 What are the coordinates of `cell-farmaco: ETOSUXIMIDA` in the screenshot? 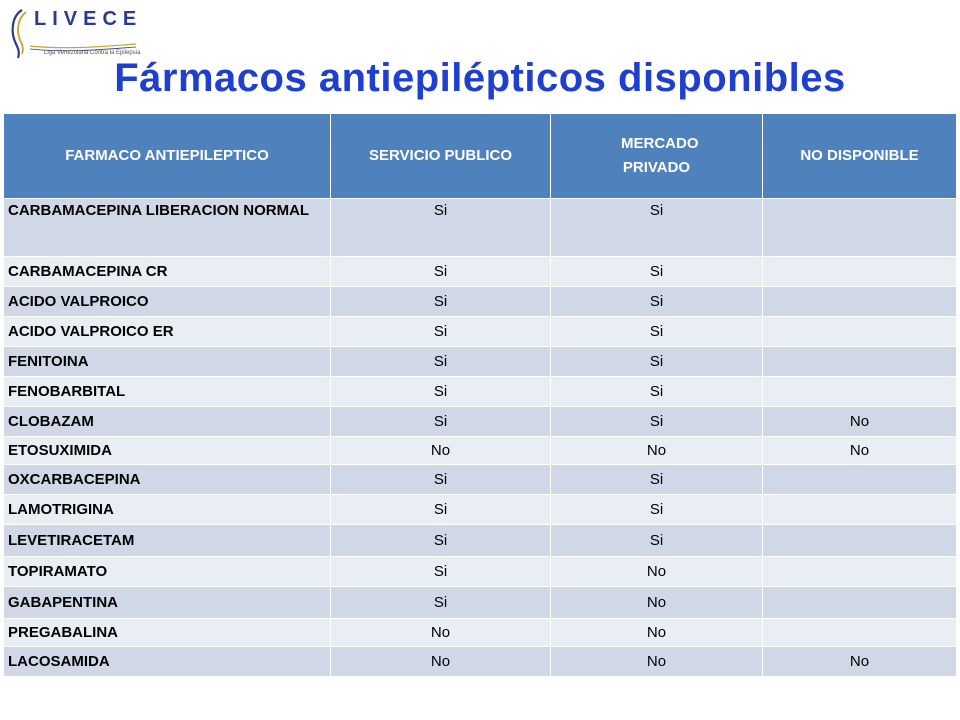 It's located at (167, 450).